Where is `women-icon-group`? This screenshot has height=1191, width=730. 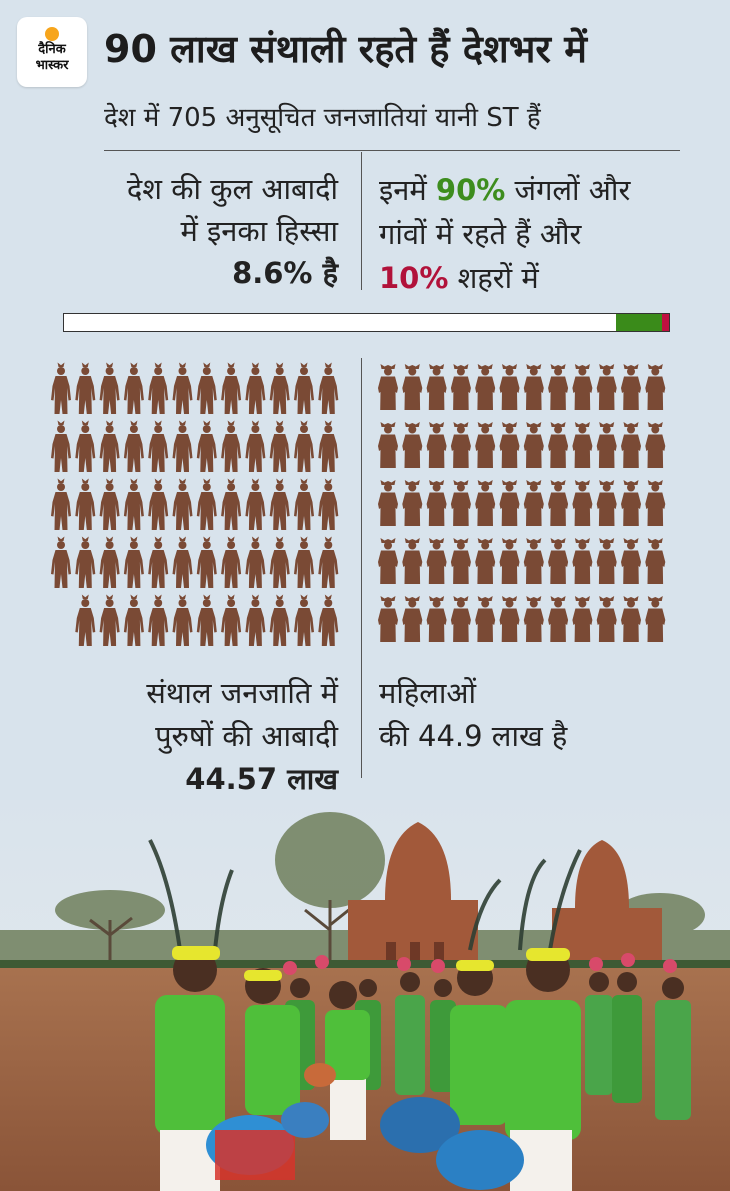
women-icon-group is located at coordinates (522, 503).